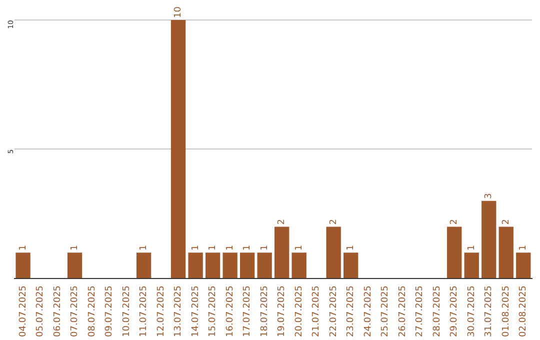 The image size is (540, 340). I want to click on x-tick-label: 23.07.2025, so click(351, 311).